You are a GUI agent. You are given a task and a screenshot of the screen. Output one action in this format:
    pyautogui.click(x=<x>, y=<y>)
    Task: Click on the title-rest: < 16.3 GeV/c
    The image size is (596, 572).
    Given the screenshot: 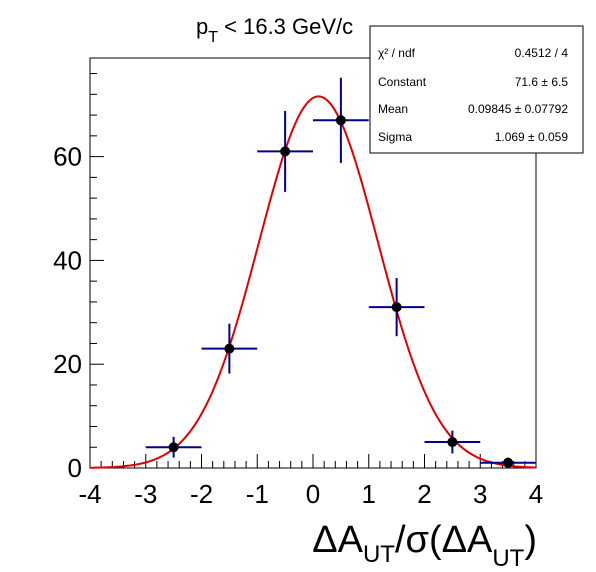 What is the action you would take?
    pyautogui.click(x=285, y=26)
    